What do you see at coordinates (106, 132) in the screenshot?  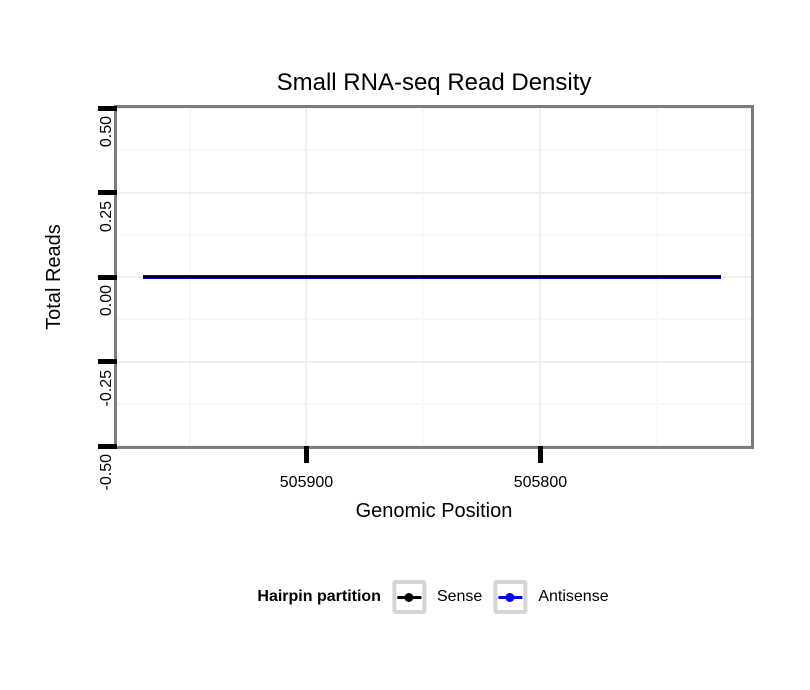 I see `y-tick-label: 0.50` at bounding box center [106, 132].